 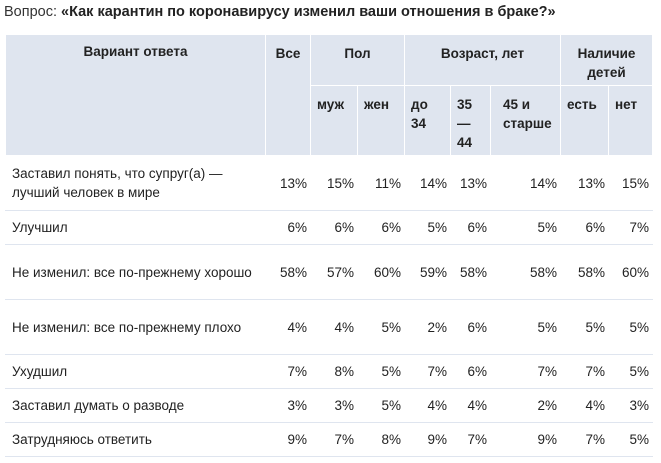 What do you see at coordinates (381, 120) in the screenshot?
I see `header-female: жен` at bounding box center [381, 120].